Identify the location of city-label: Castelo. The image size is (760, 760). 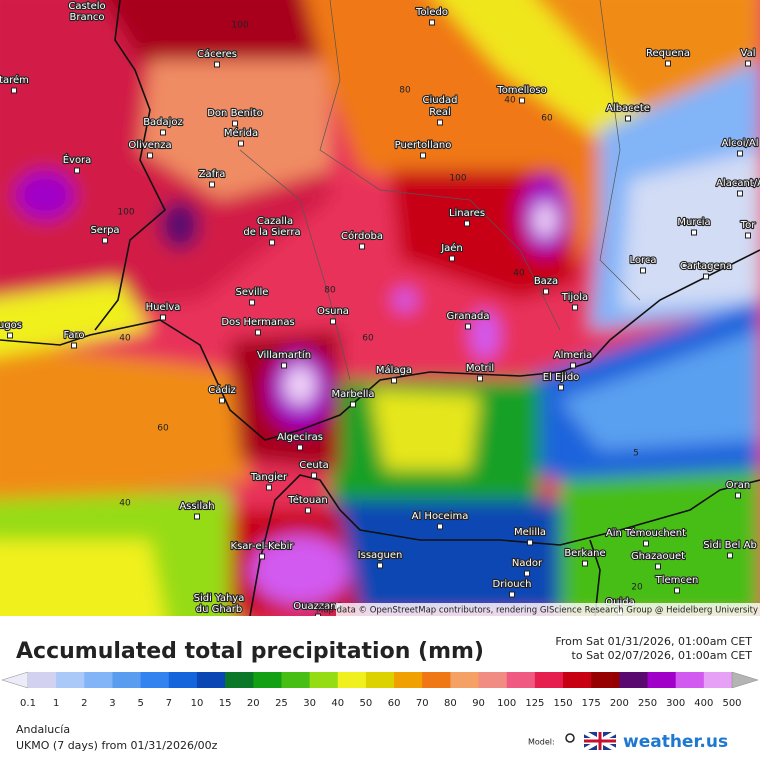
(86, 6).